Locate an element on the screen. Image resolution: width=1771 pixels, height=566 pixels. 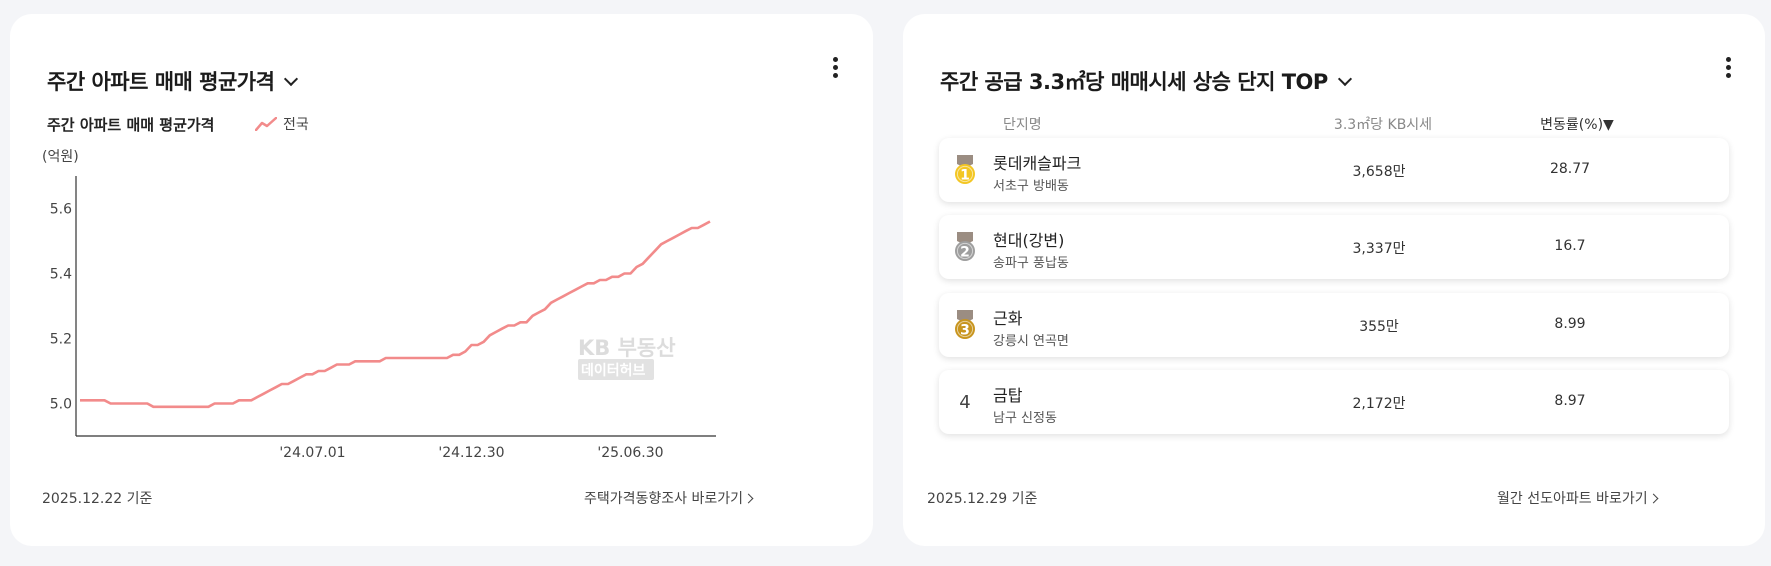
complex-name: 현대(강변) is located at coordinates (1029, 240).